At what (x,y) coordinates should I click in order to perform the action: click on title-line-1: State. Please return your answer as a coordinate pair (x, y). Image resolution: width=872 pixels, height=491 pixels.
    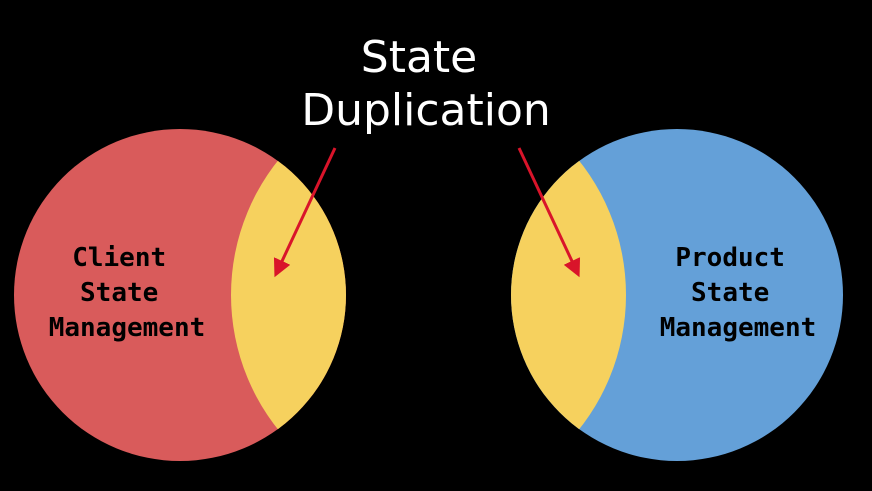
    Looking at the image, I should click on (419, 57).